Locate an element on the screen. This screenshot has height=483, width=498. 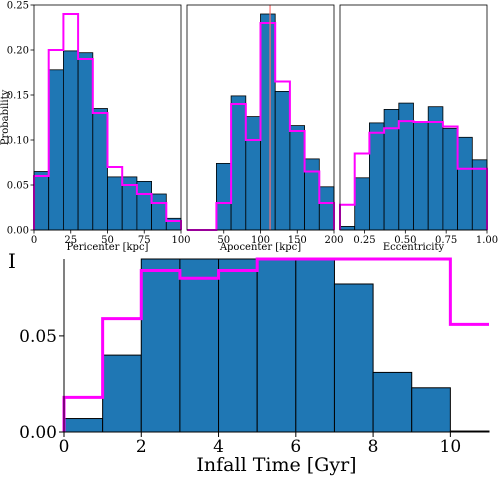
eccentricity-axes-frame is located at coordinates (413, 117).